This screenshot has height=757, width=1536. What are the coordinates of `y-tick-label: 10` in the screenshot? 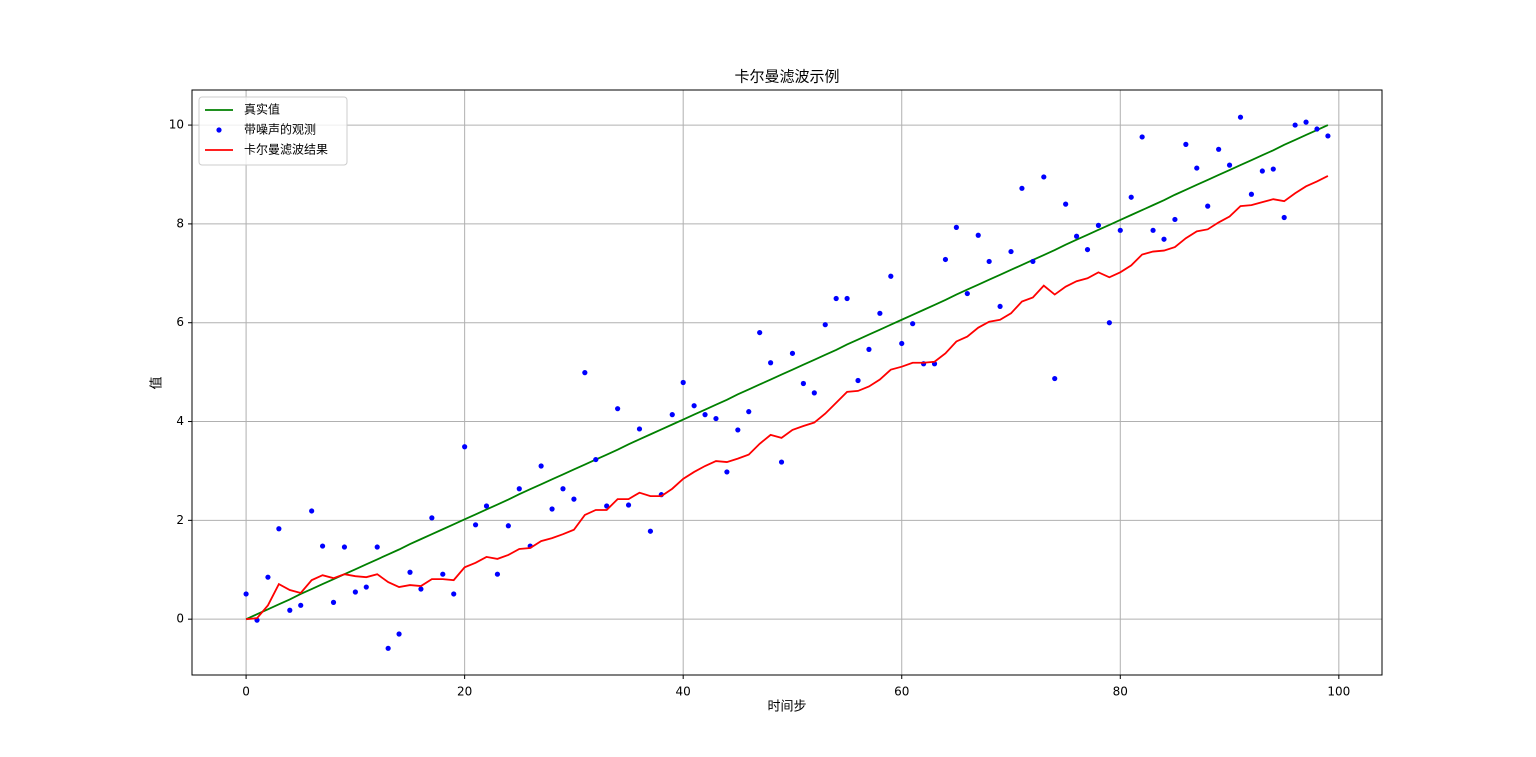 It's located at (176, 125).